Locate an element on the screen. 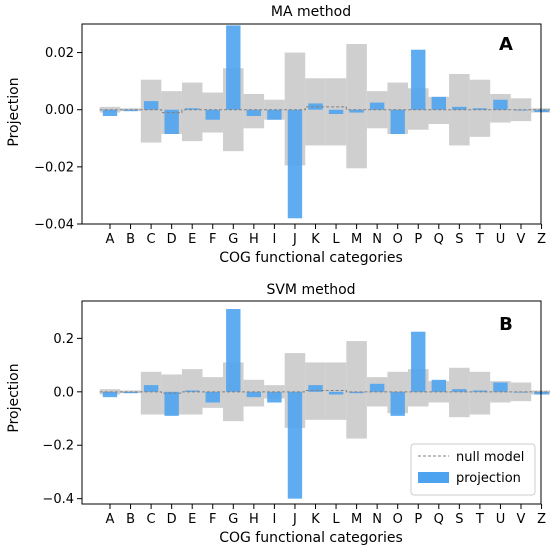 The height and width of the screenshot is (547, 550). x-tick-label: J is located at coordinates (294, 519).